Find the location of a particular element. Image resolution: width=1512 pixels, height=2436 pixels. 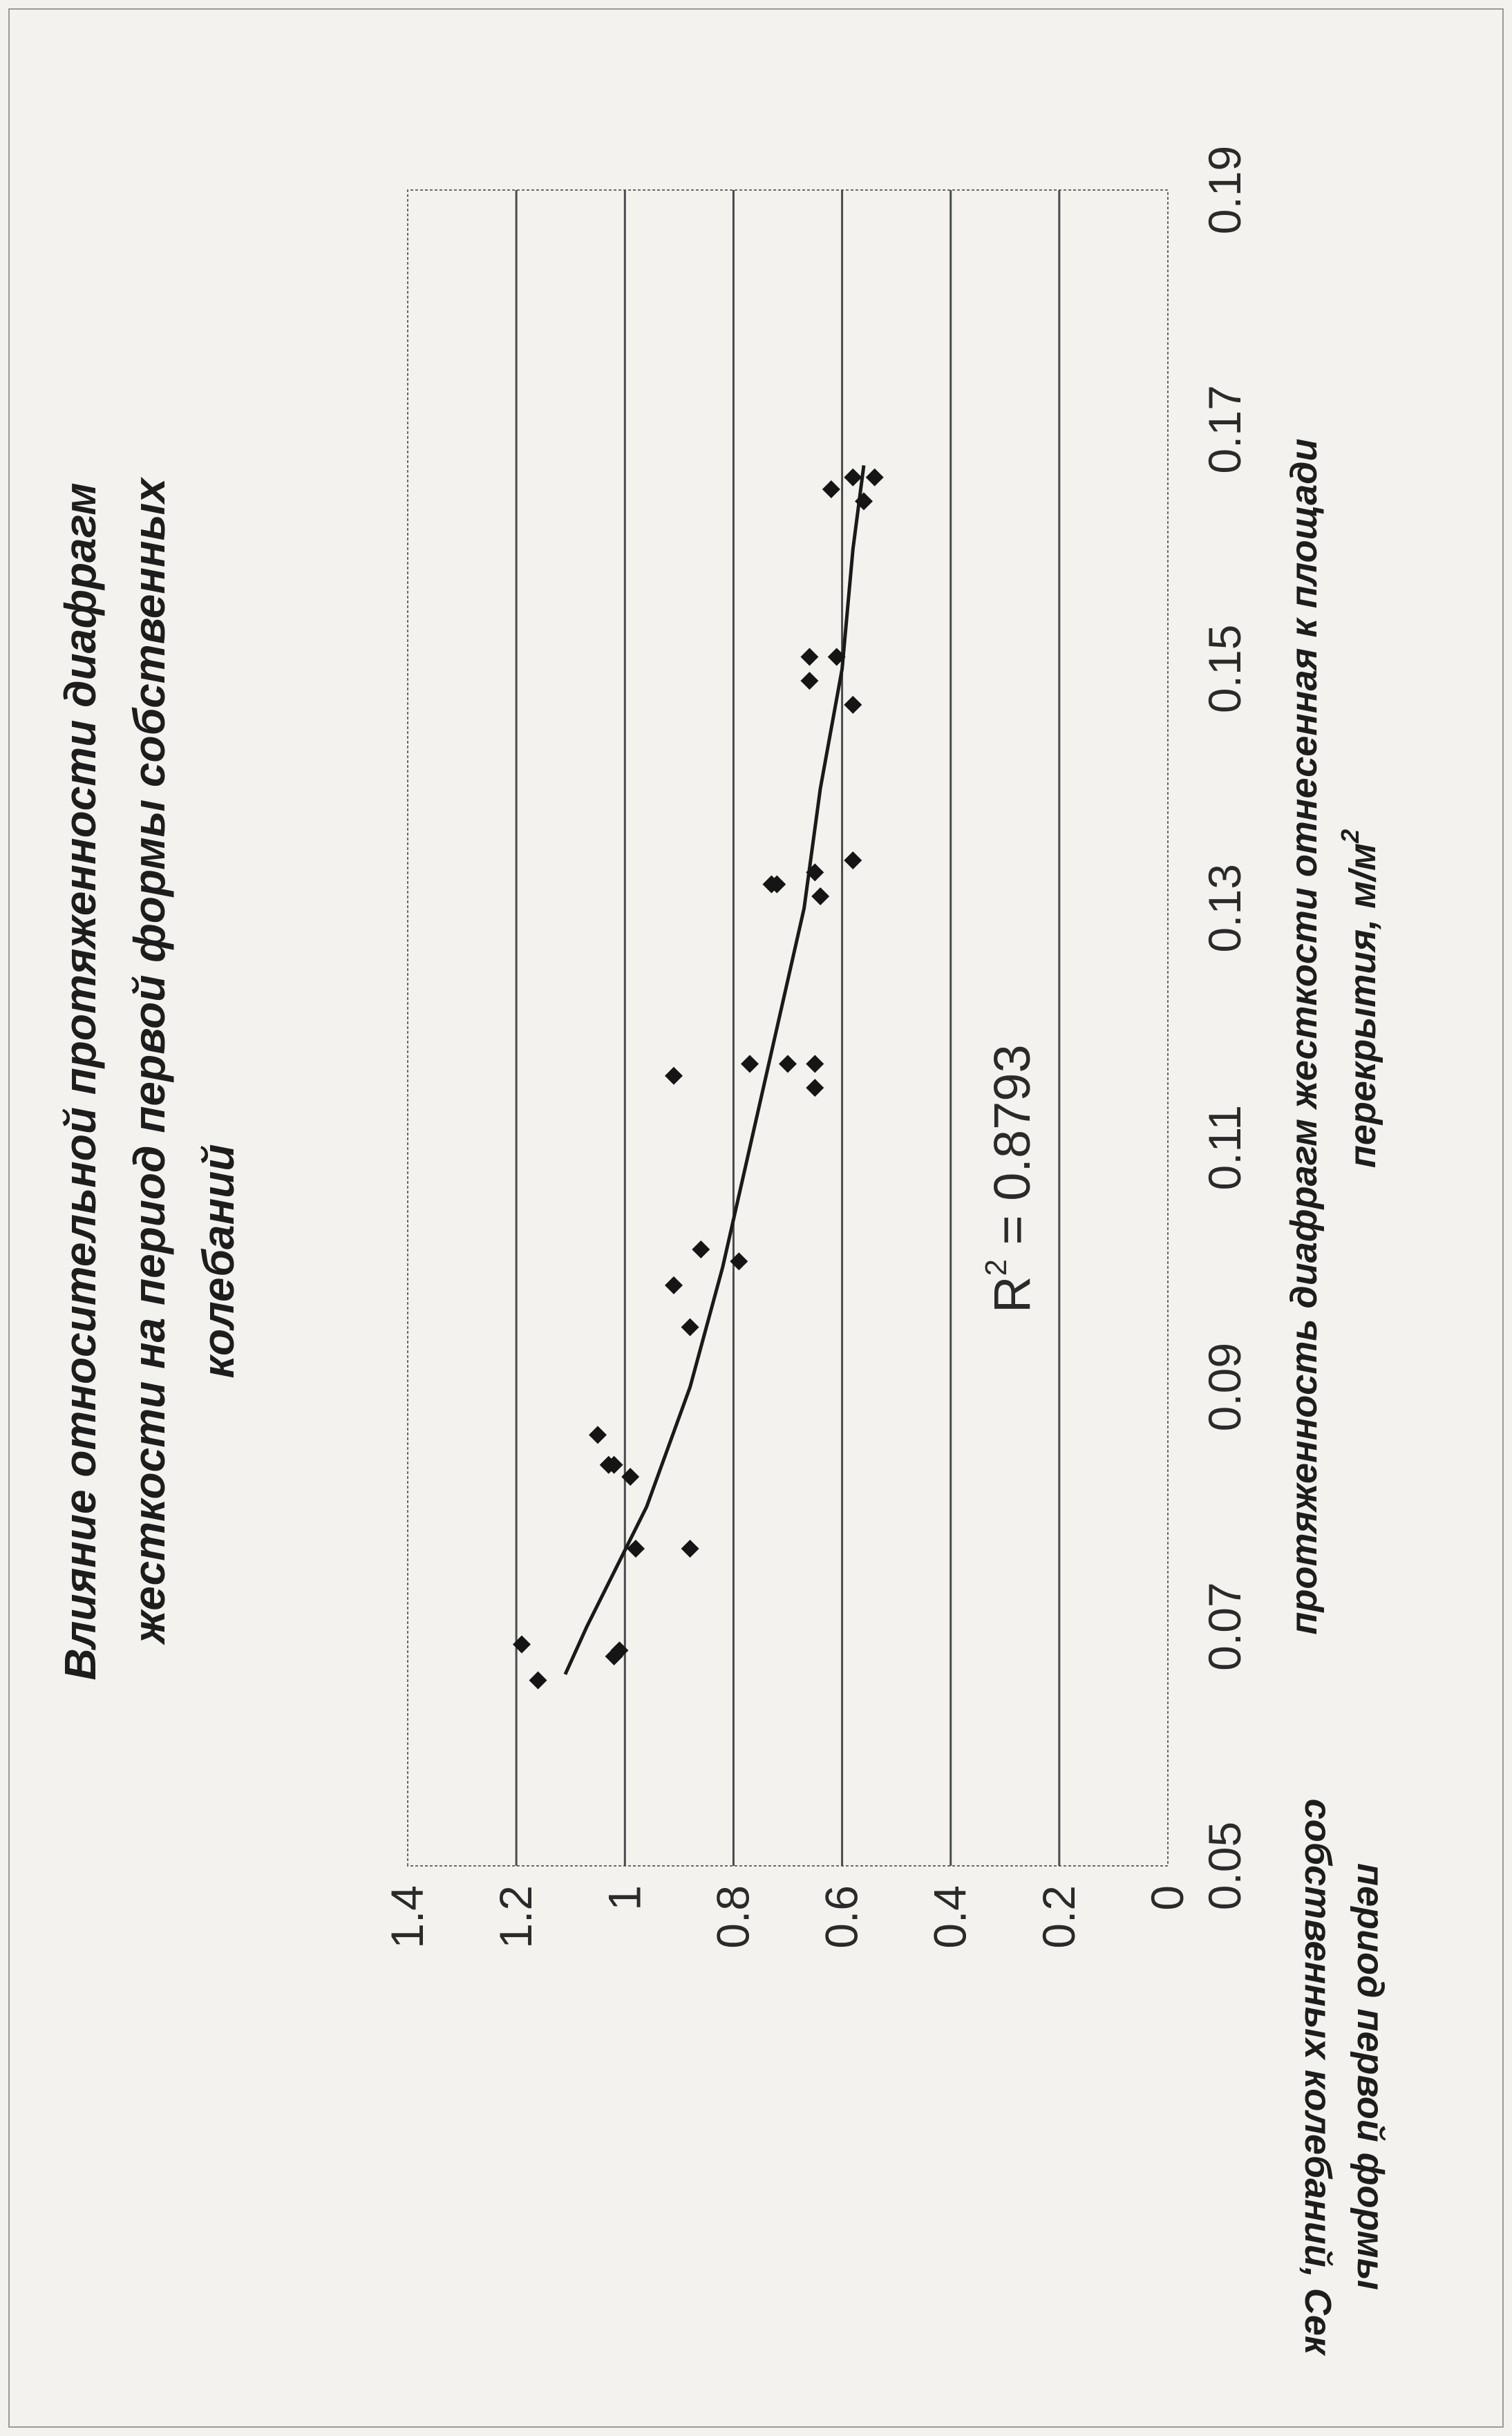

x-tick-label: 0.19 is located at coordinates (1224, 190).